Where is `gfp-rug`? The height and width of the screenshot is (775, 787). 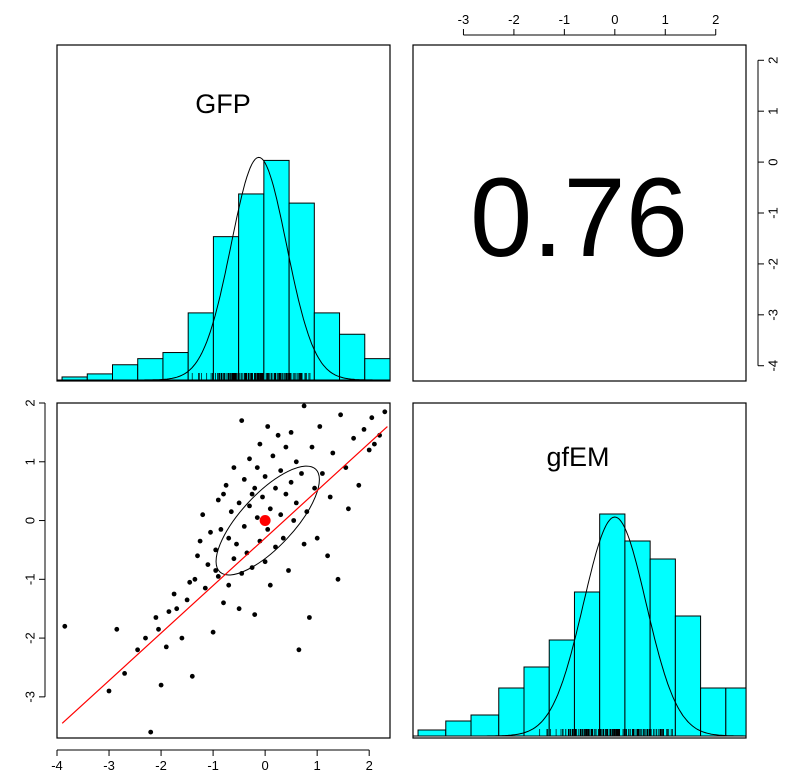 gfp-rug is located at coordinates (251, 376).